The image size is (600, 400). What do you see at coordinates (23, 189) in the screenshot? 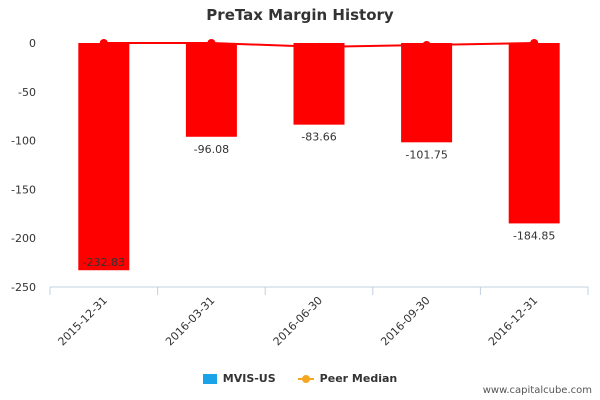
I see `y-tick-label: -150` at bounding box center [23, 189].